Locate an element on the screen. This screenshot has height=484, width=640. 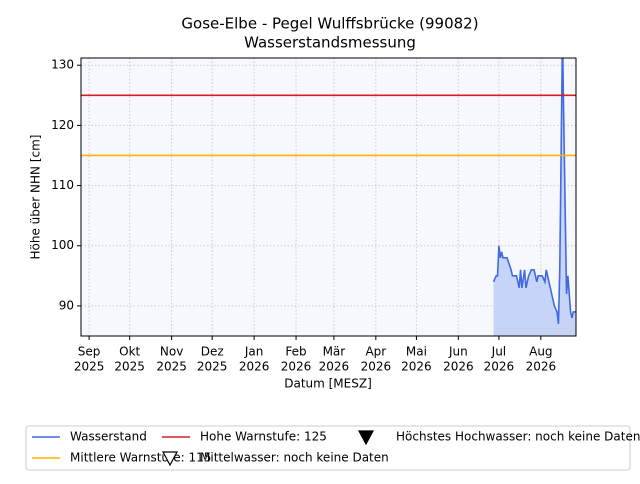
y-tick-label: 120 is located at coordinates (62, 125).